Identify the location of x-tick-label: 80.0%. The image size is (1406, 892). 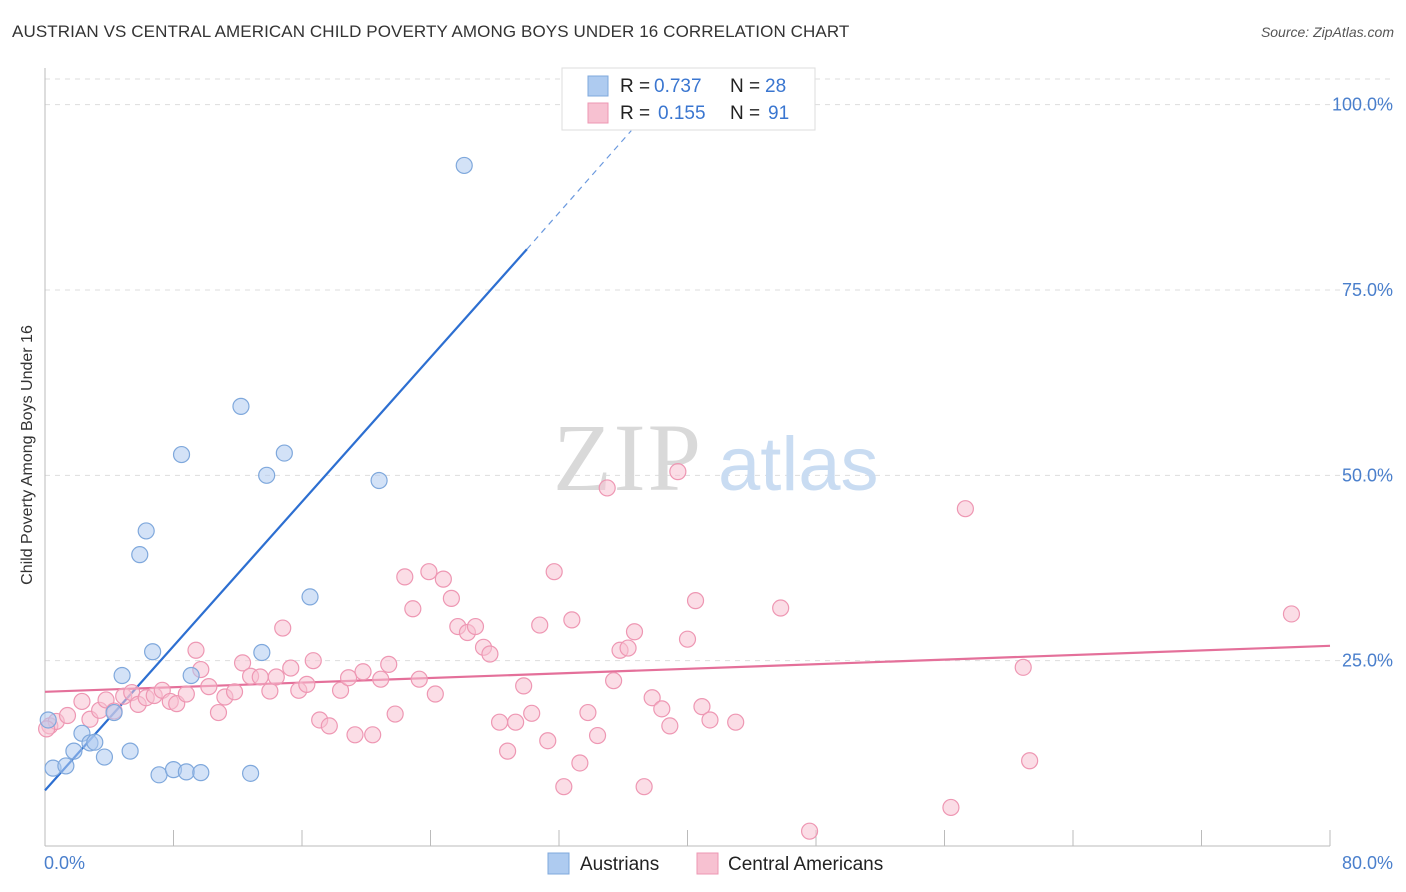
(1367, 863).